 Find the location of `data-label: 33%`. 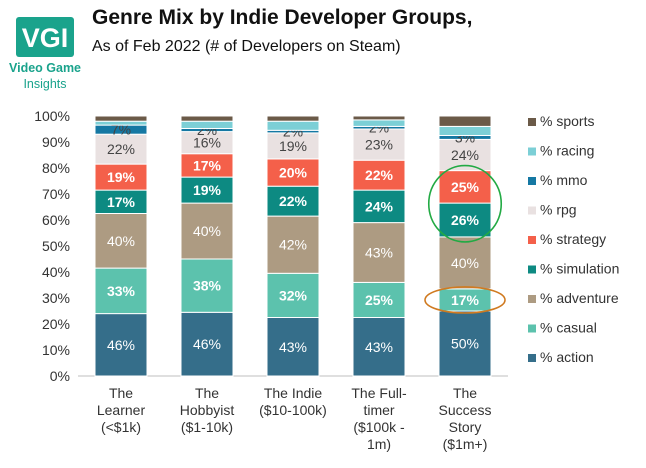

data-label: 33% is located at coordinates (121, 291).